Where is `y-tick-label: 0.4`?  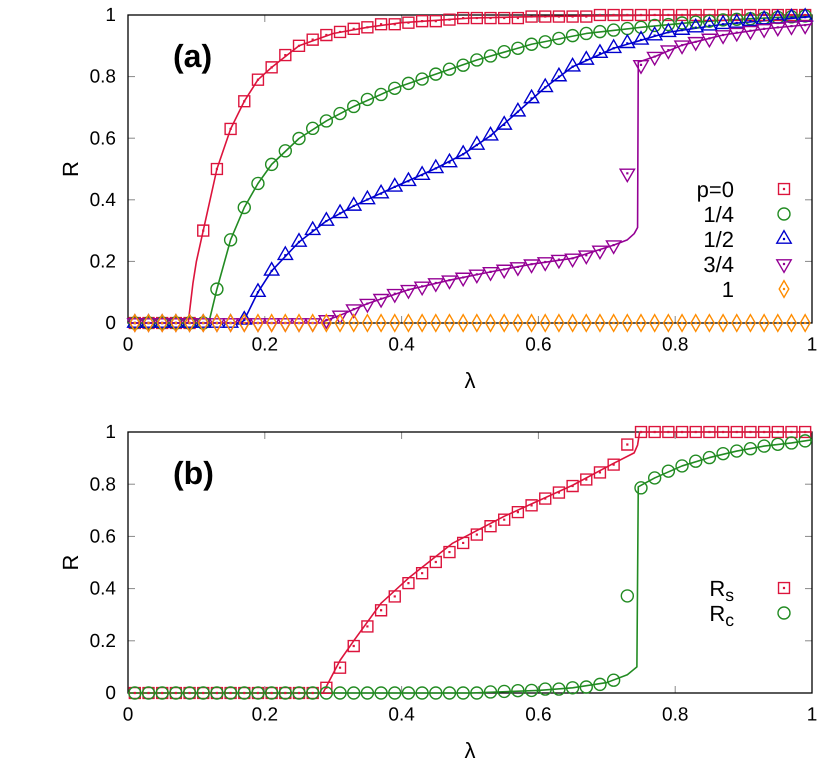 y-tick-label: 0.4 is located at coordinates (103, 589).